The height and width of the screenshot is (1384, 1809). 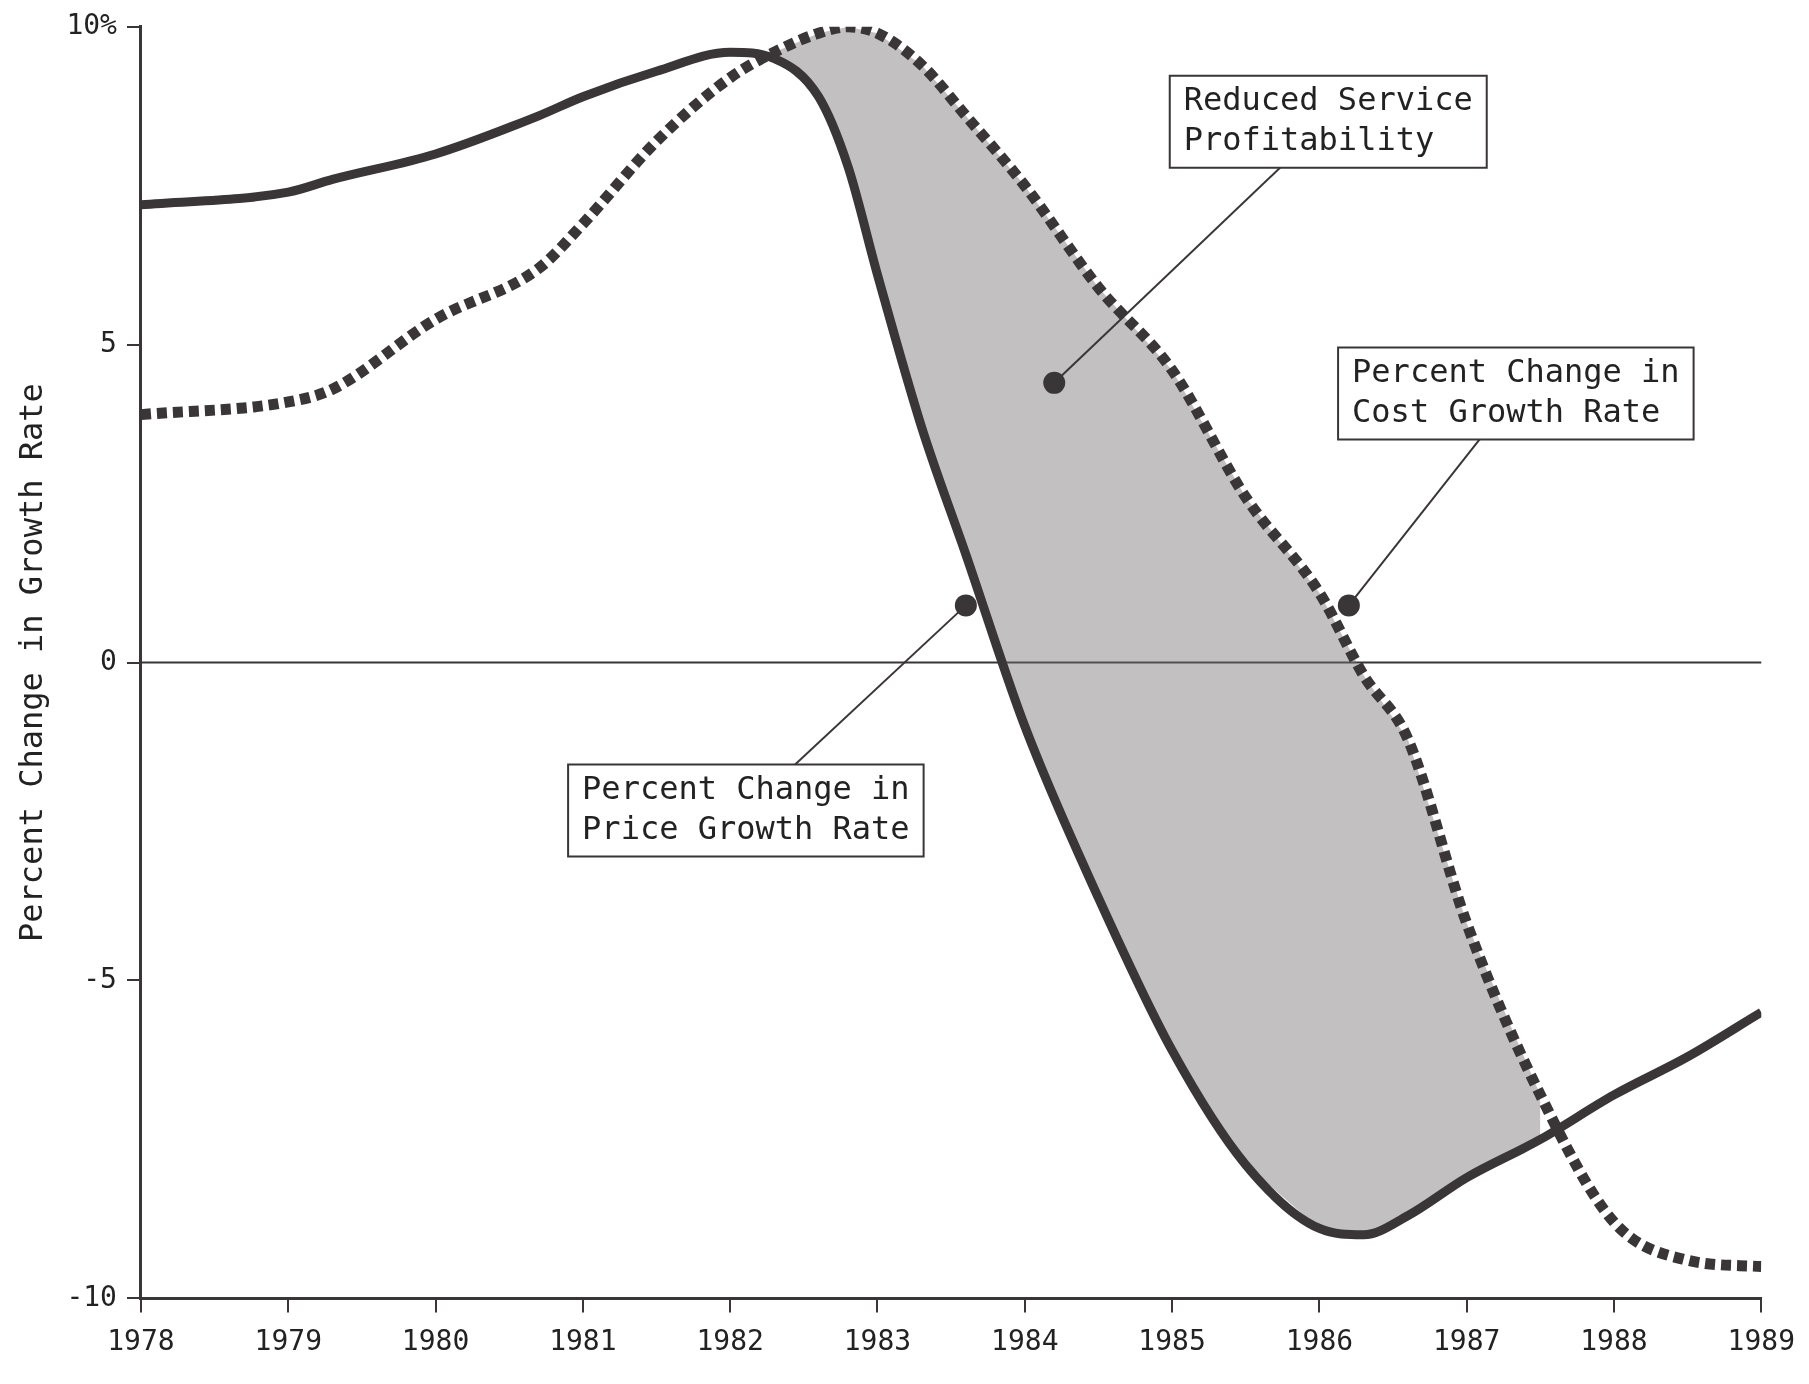 I want to click on y-tick-label: 5, so click(x=108, y=342).